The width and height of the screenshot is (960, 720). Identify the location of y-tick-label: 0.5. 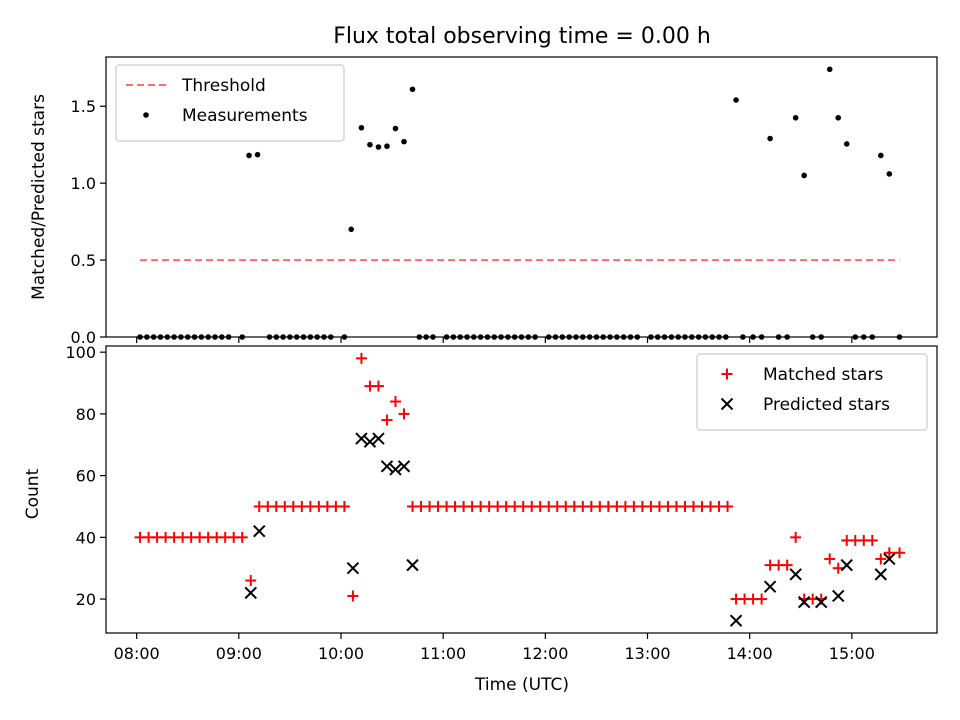
(83, 260).